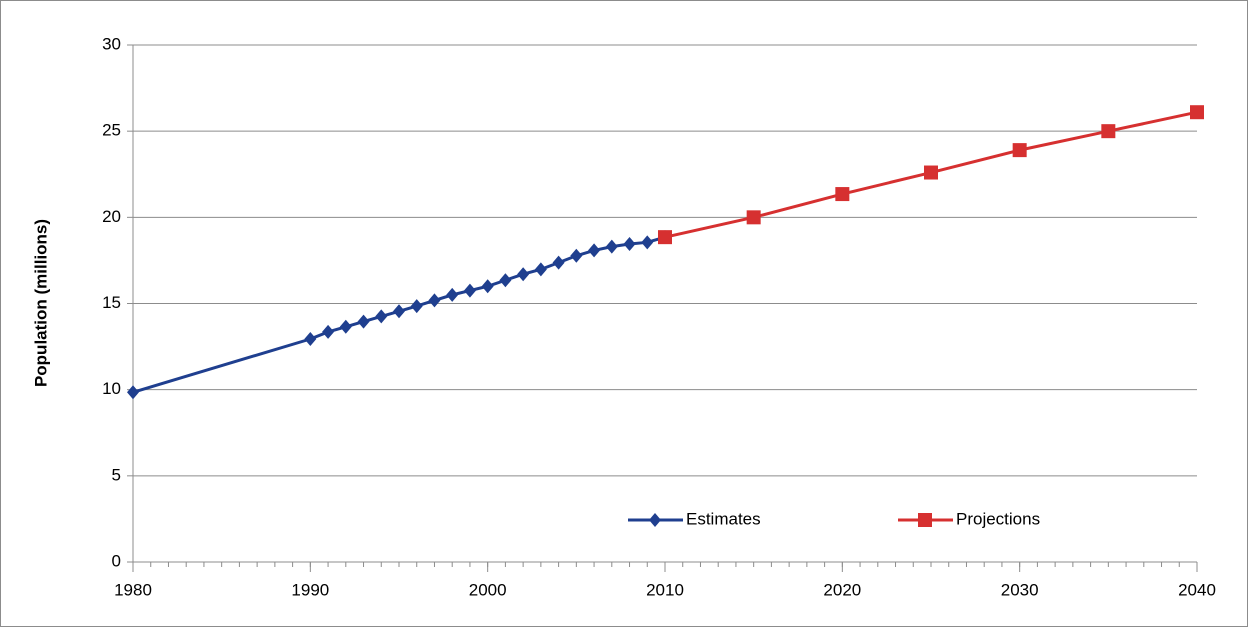 This screenshot has width=1250, height=633. I want to click on y-tick-label: 30, so click(111, 43).